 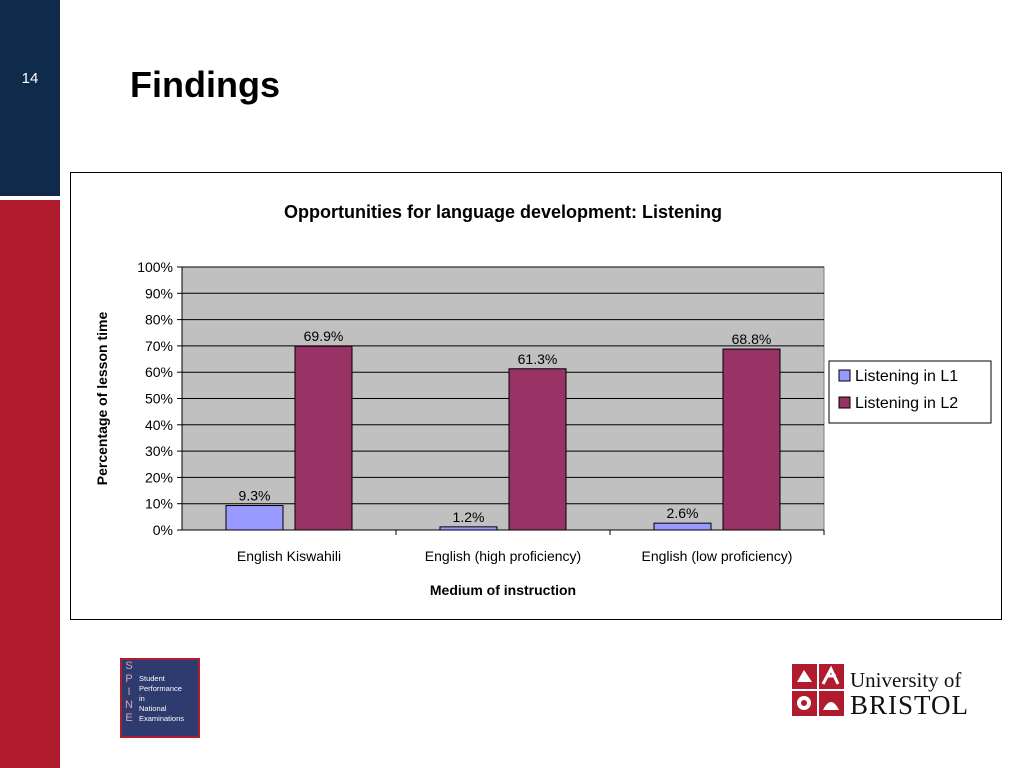 What do you see at coordinates (129, 679) in the screenshot?
I see `spine-logo-letter: P` at bounding box center [129, 679].